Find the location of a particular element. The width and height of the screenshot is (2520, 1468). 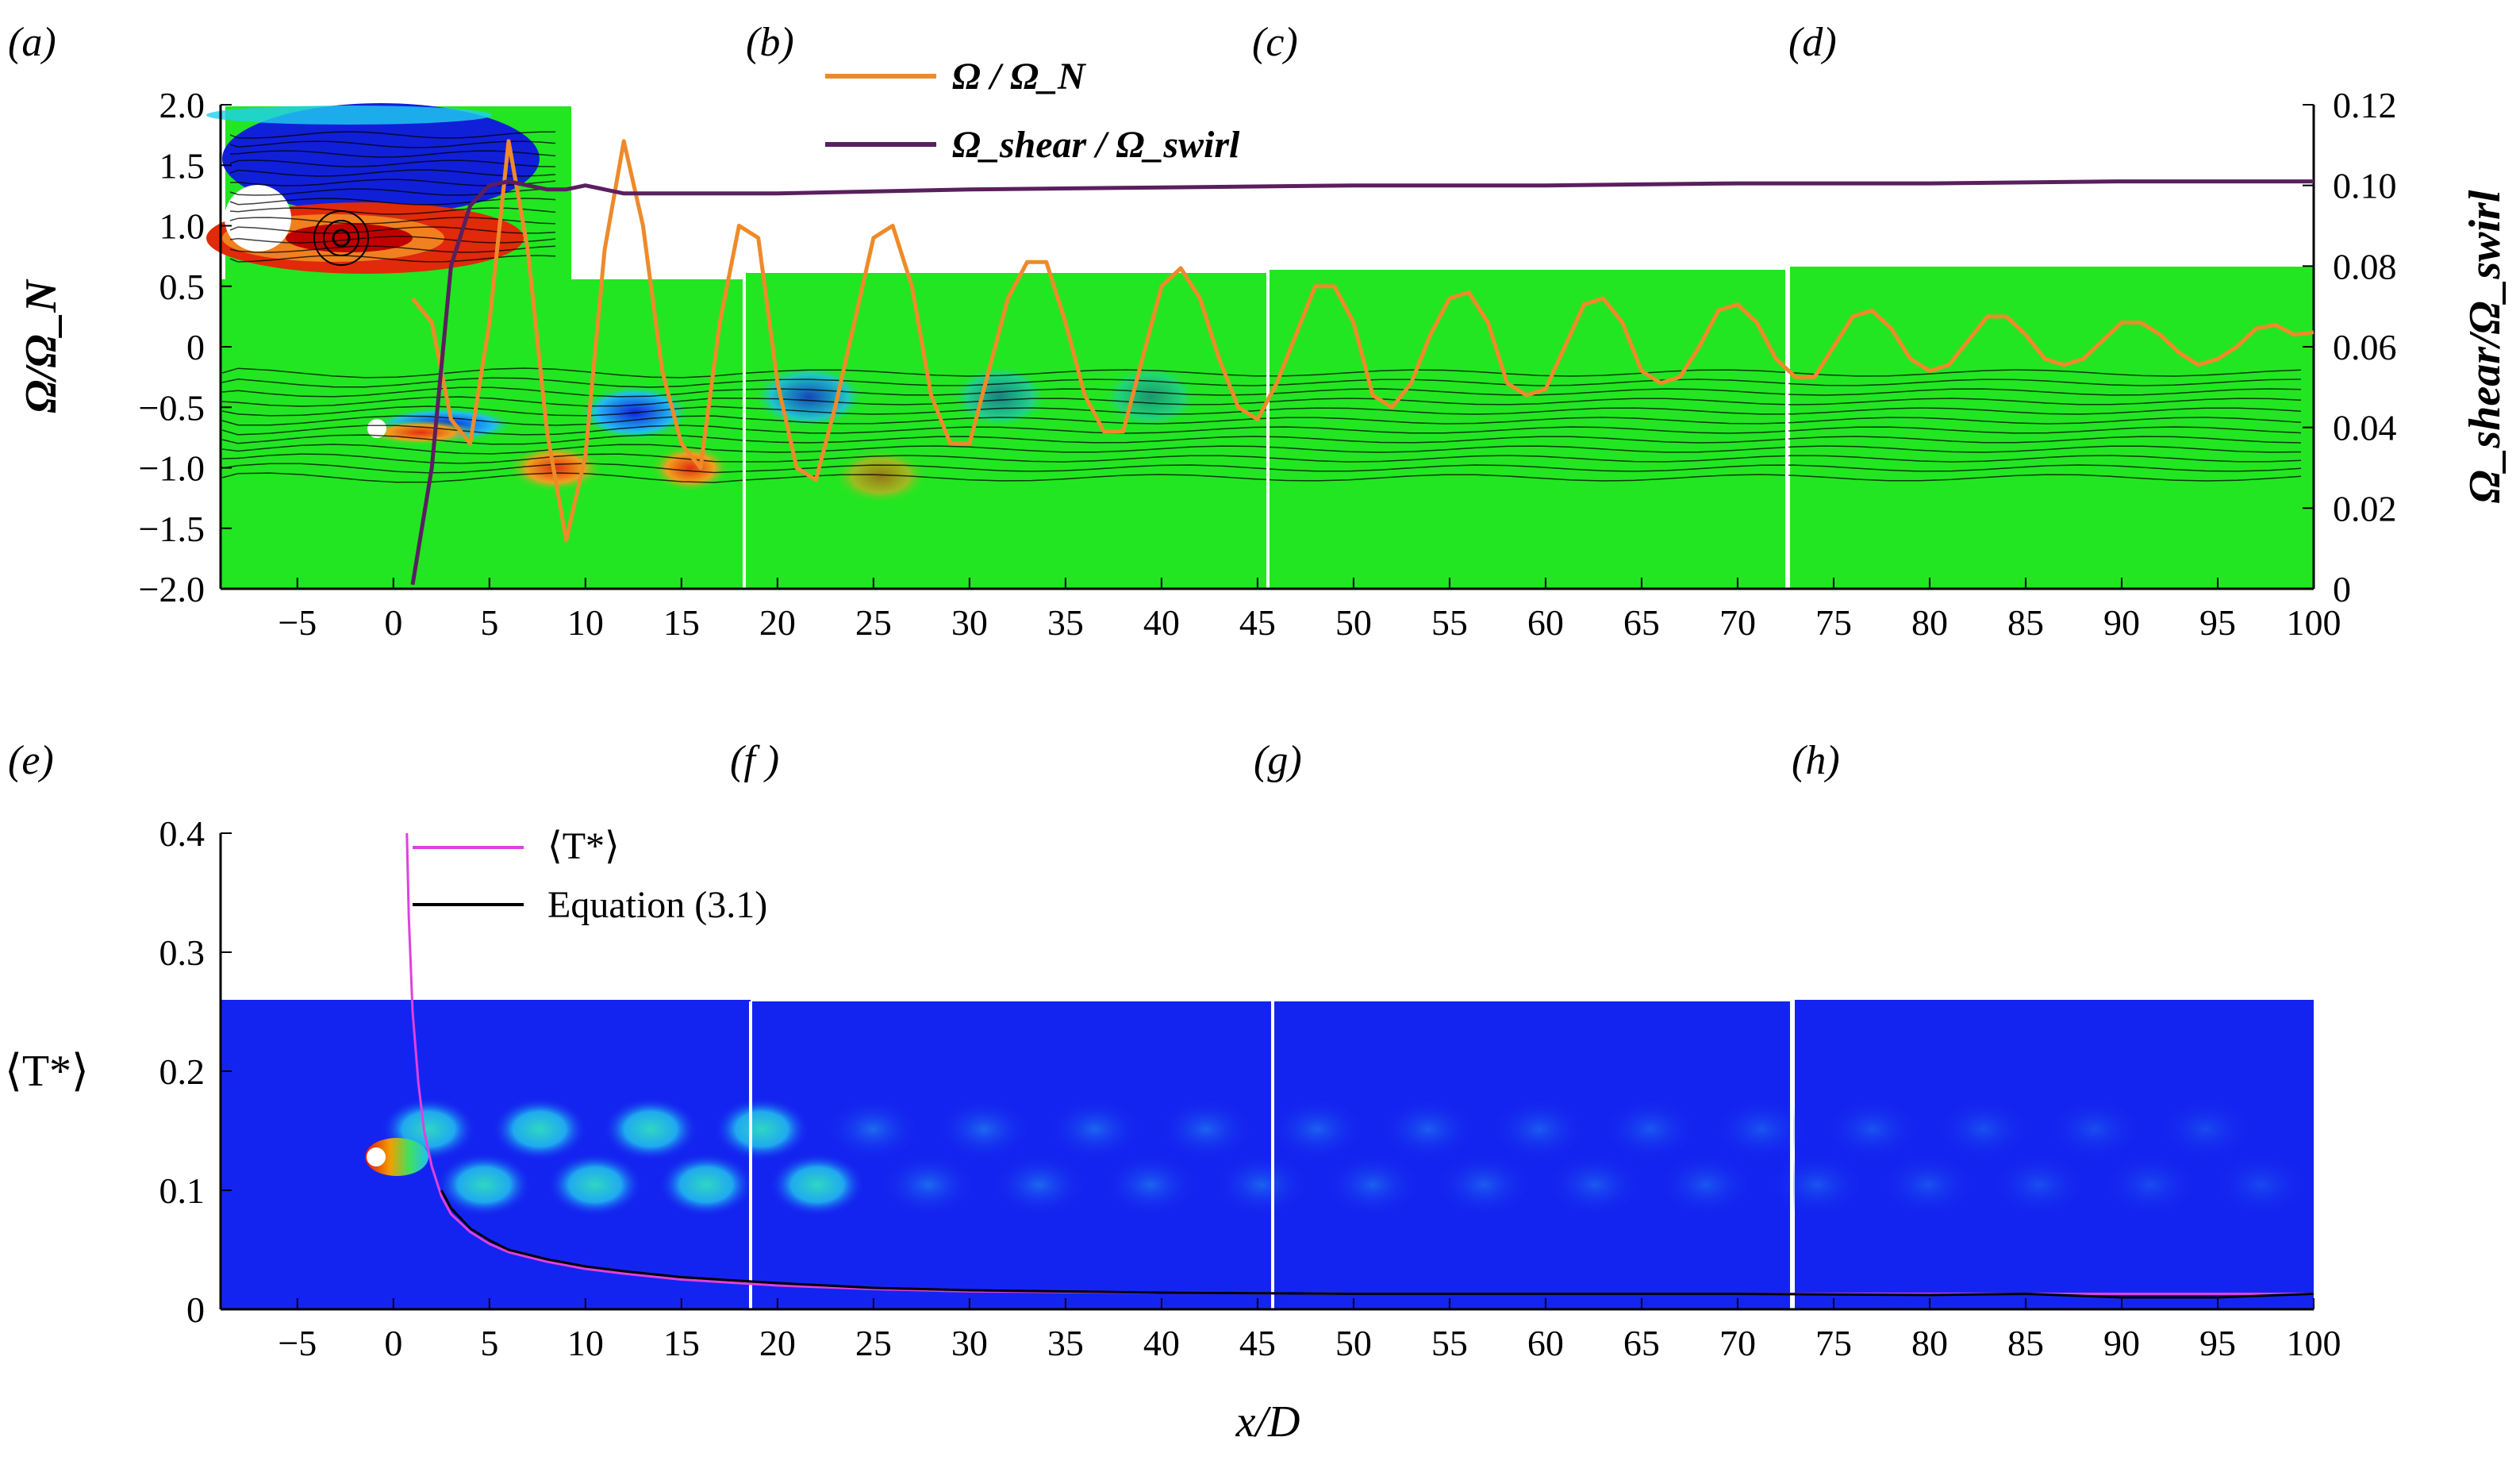

top-x-tick-label-2: 5 is located at coordinates (489, 622).